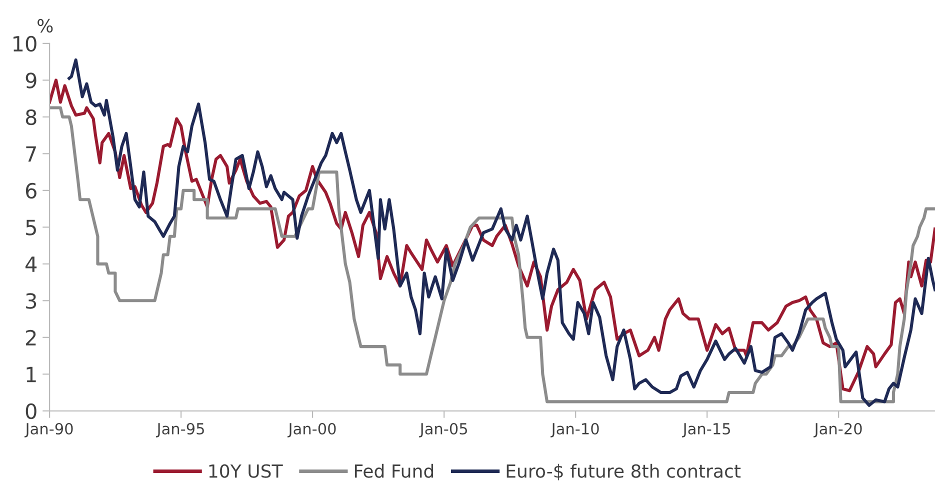 The image size is (935, 488). What do you see at coordinates (246, 471) in the screenshot?
I see `legend-label: 10Y UST` at bounding box center [246, 471].